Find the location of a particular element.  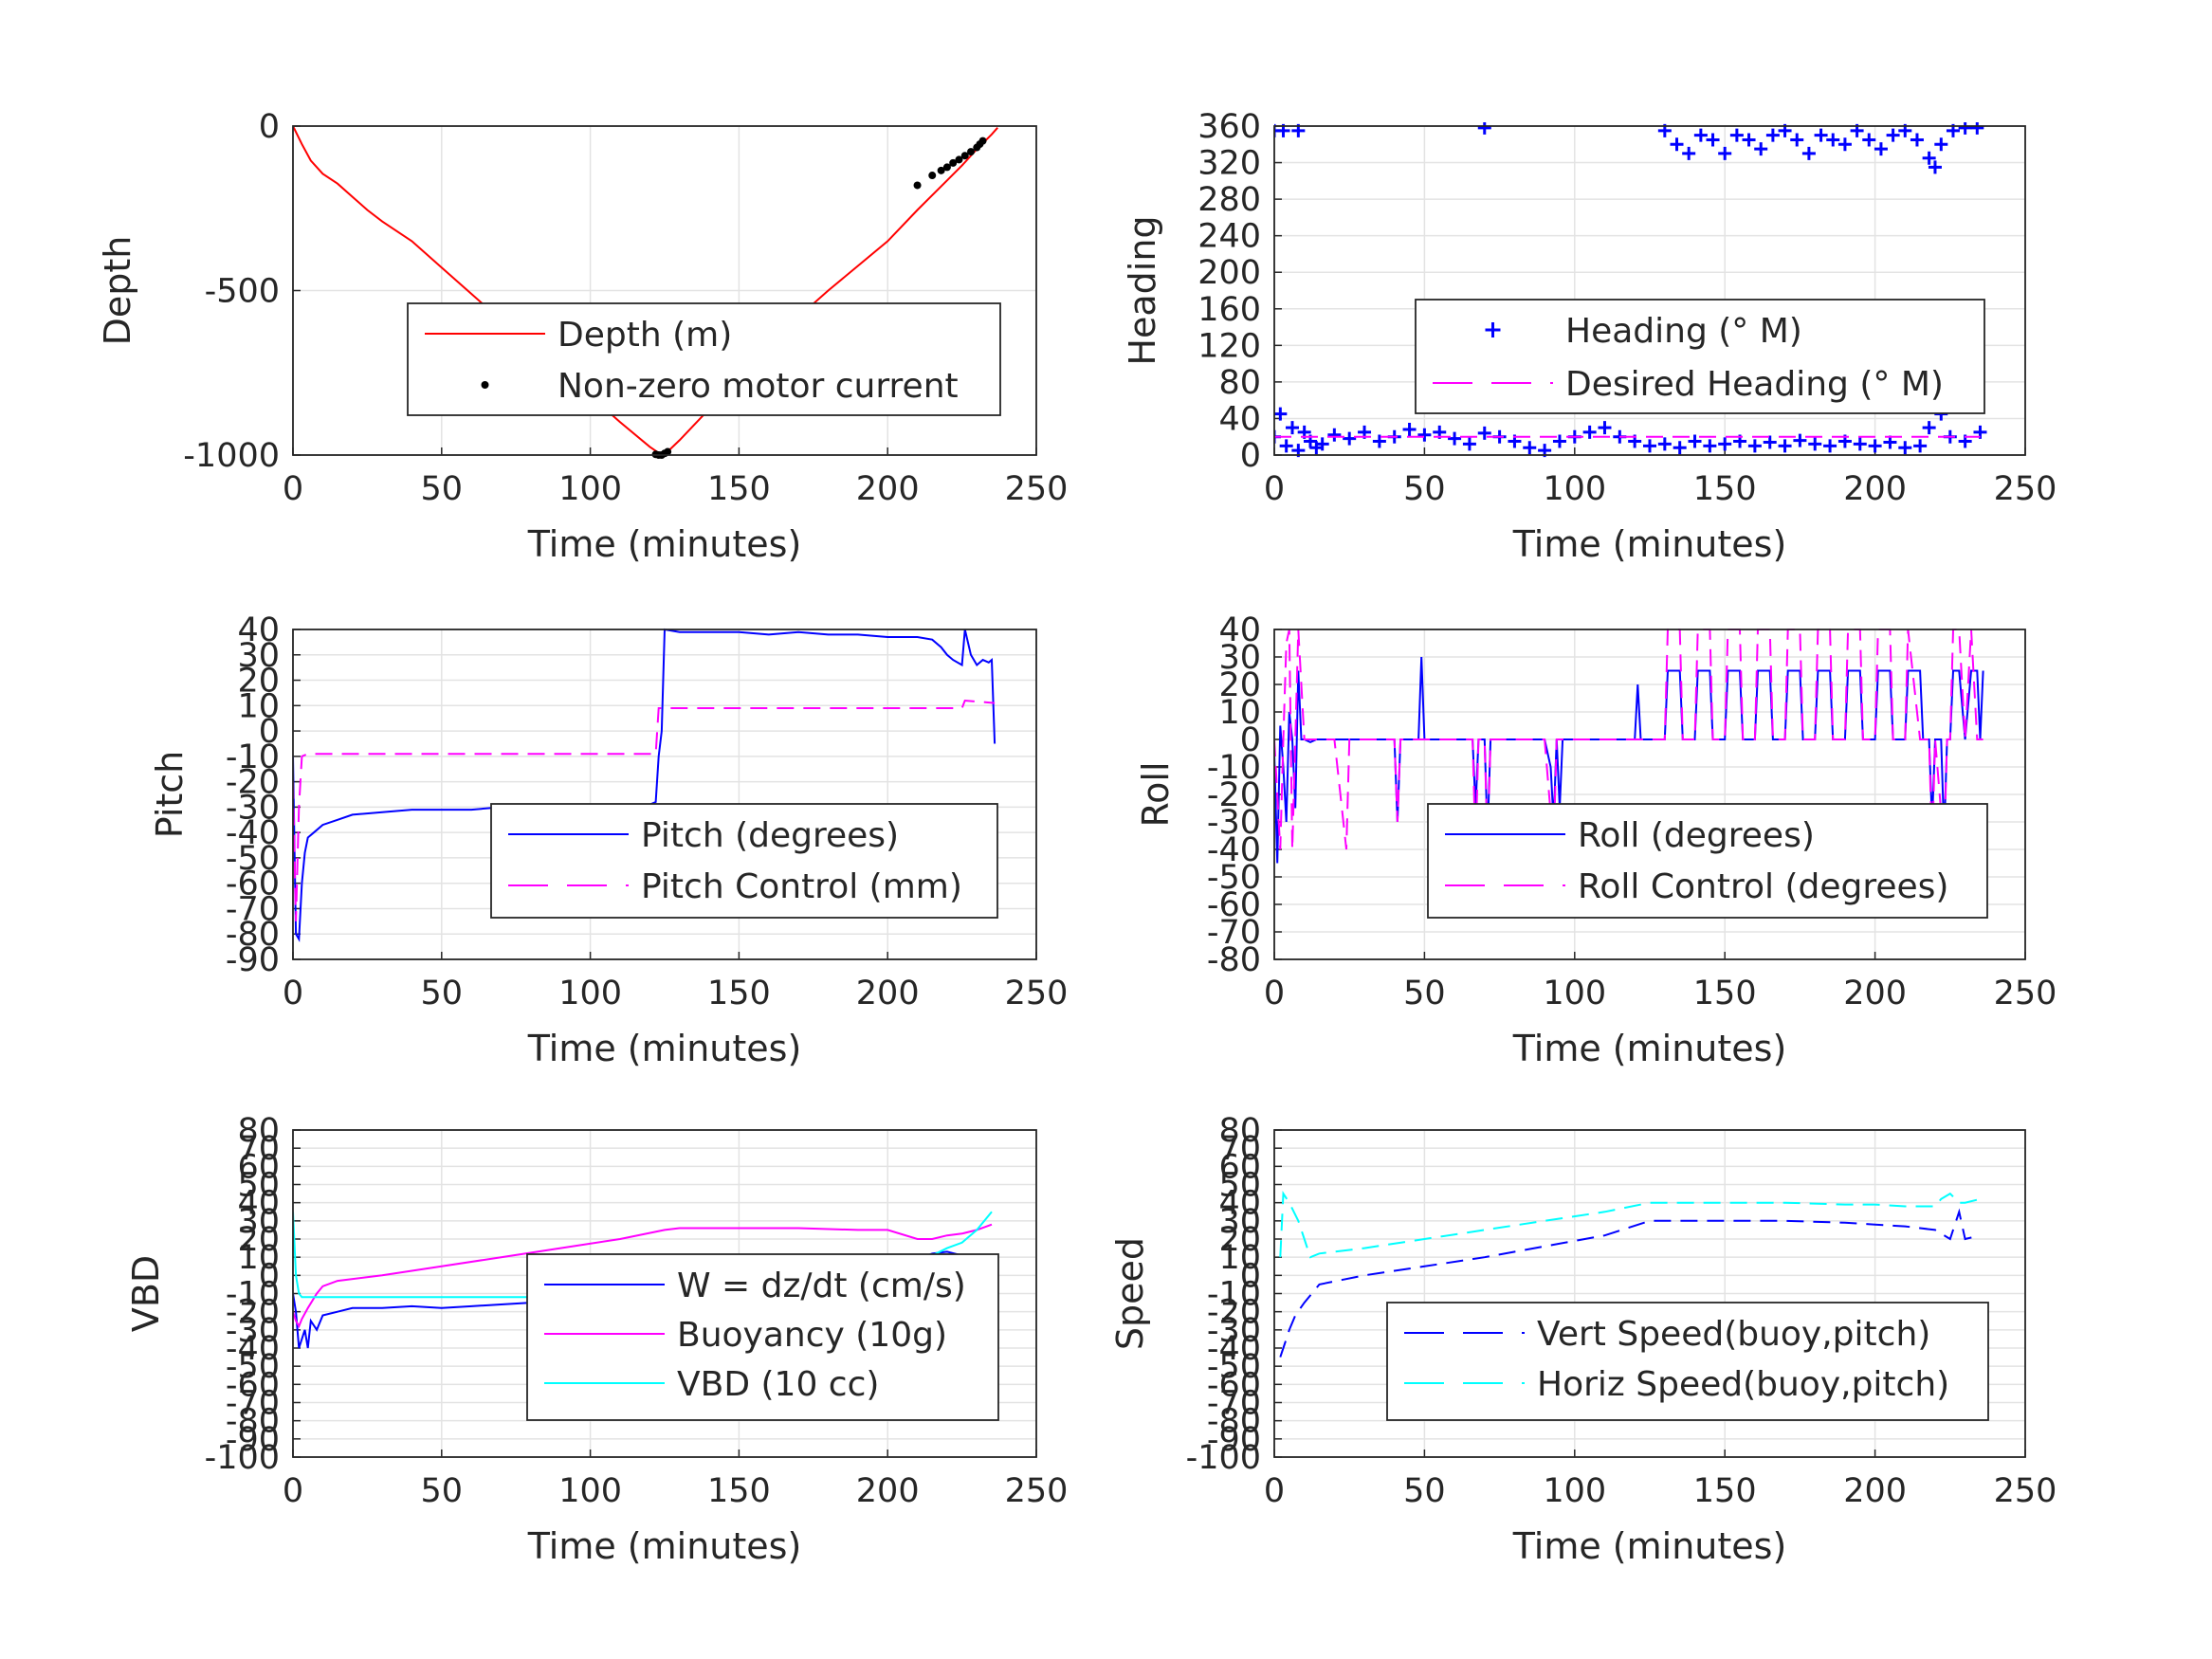

y-tick-label: 50 is located at coordinates (258, 1186).